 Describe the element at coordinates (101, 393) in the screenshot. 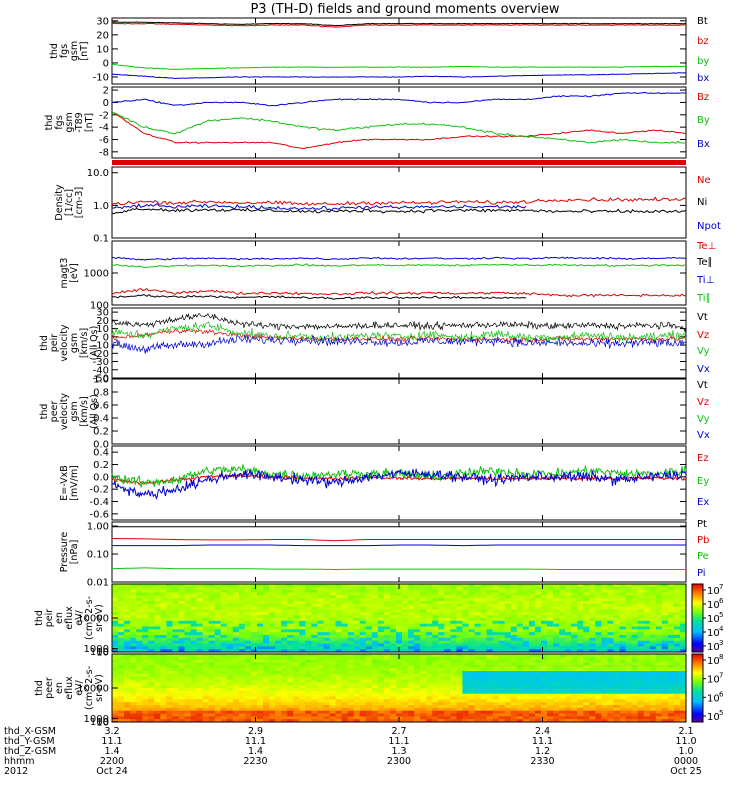

I see `y-tick-label: 0.8` at that location.